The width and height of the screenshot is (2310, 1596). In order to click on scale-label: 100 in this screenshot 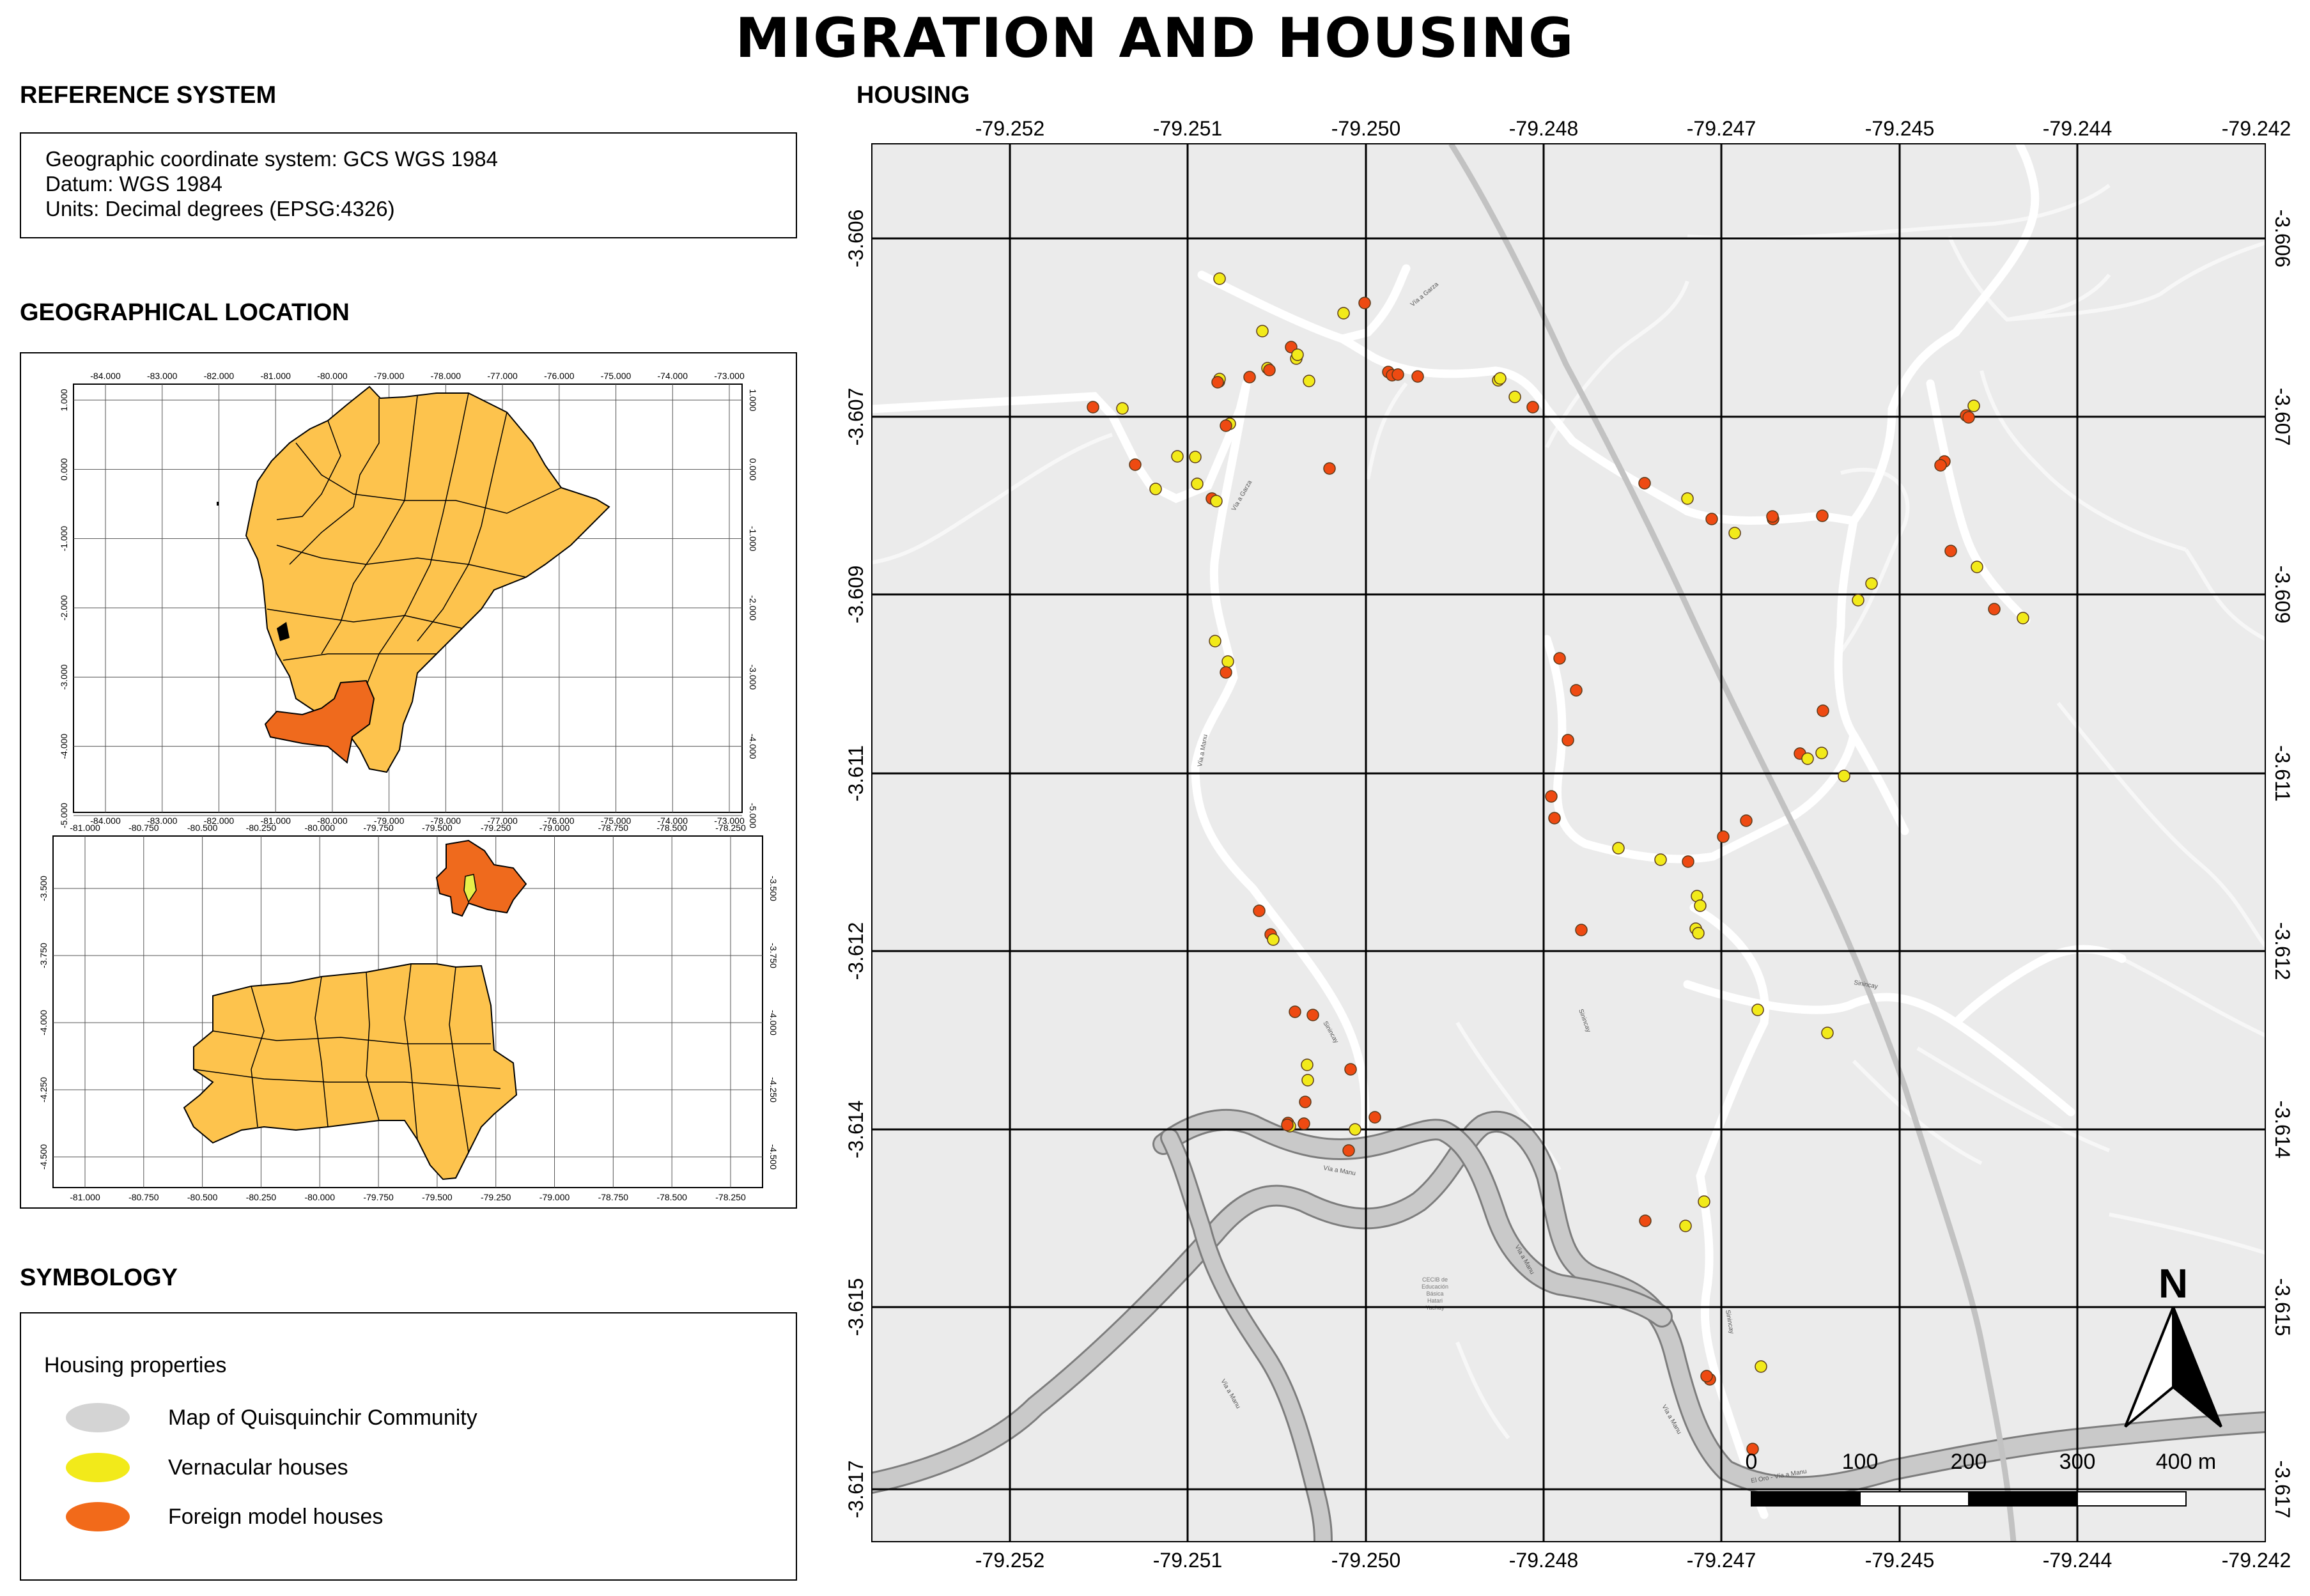, I will do `click(1860, 1462)`.